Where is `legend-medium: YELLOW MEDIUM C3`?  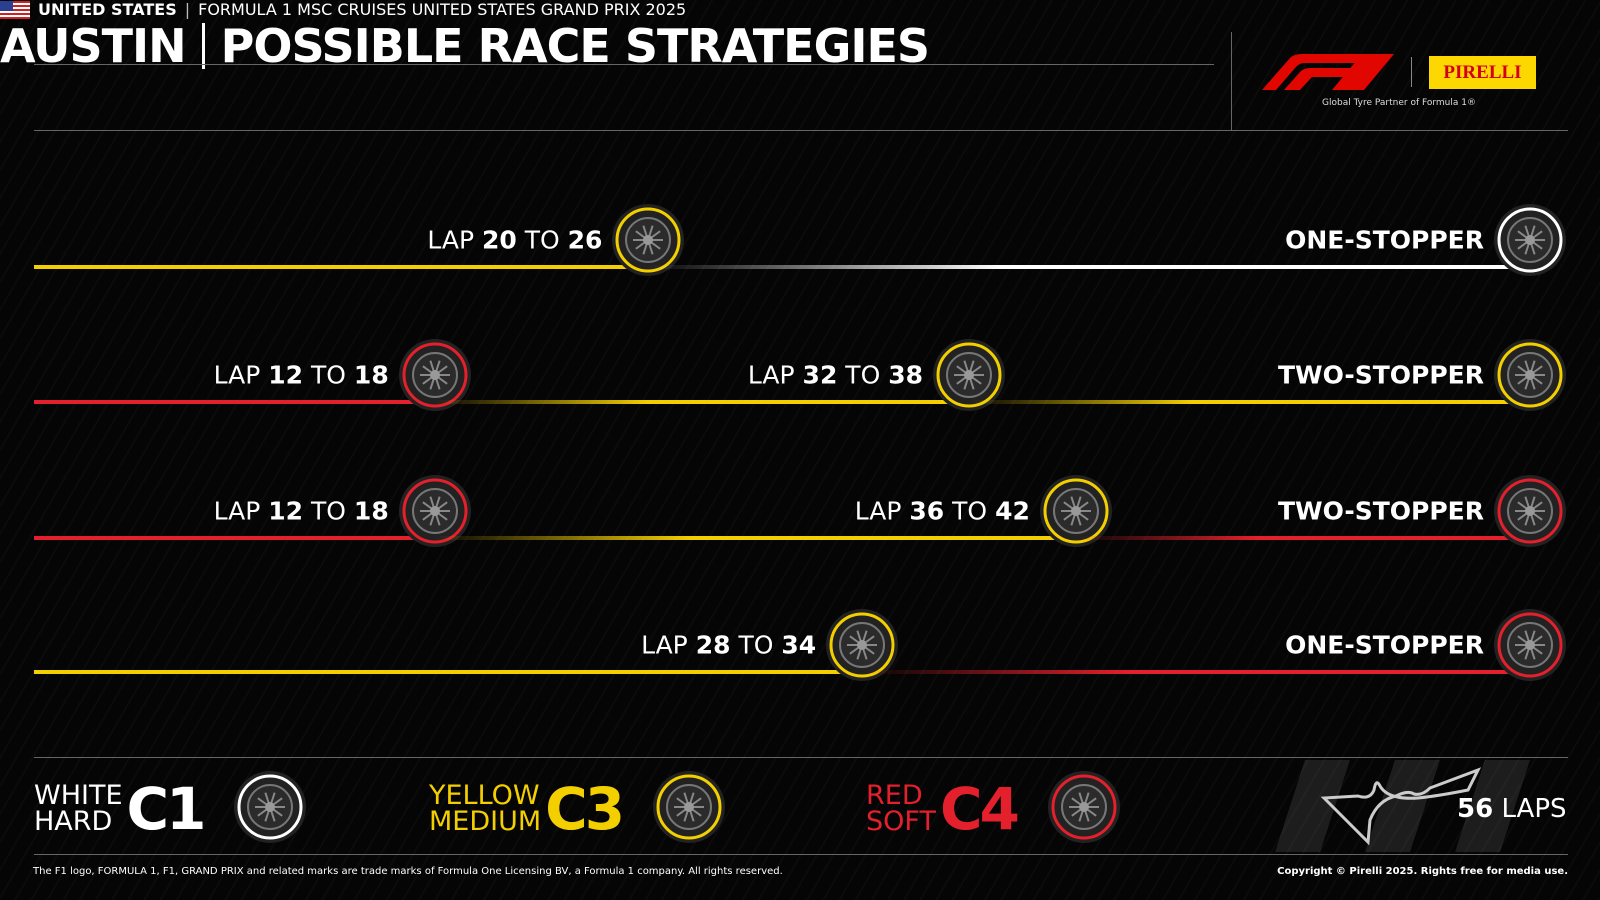
legend-medium: YELLOW MEDIUM C3 is located at coordinates (577, 809).